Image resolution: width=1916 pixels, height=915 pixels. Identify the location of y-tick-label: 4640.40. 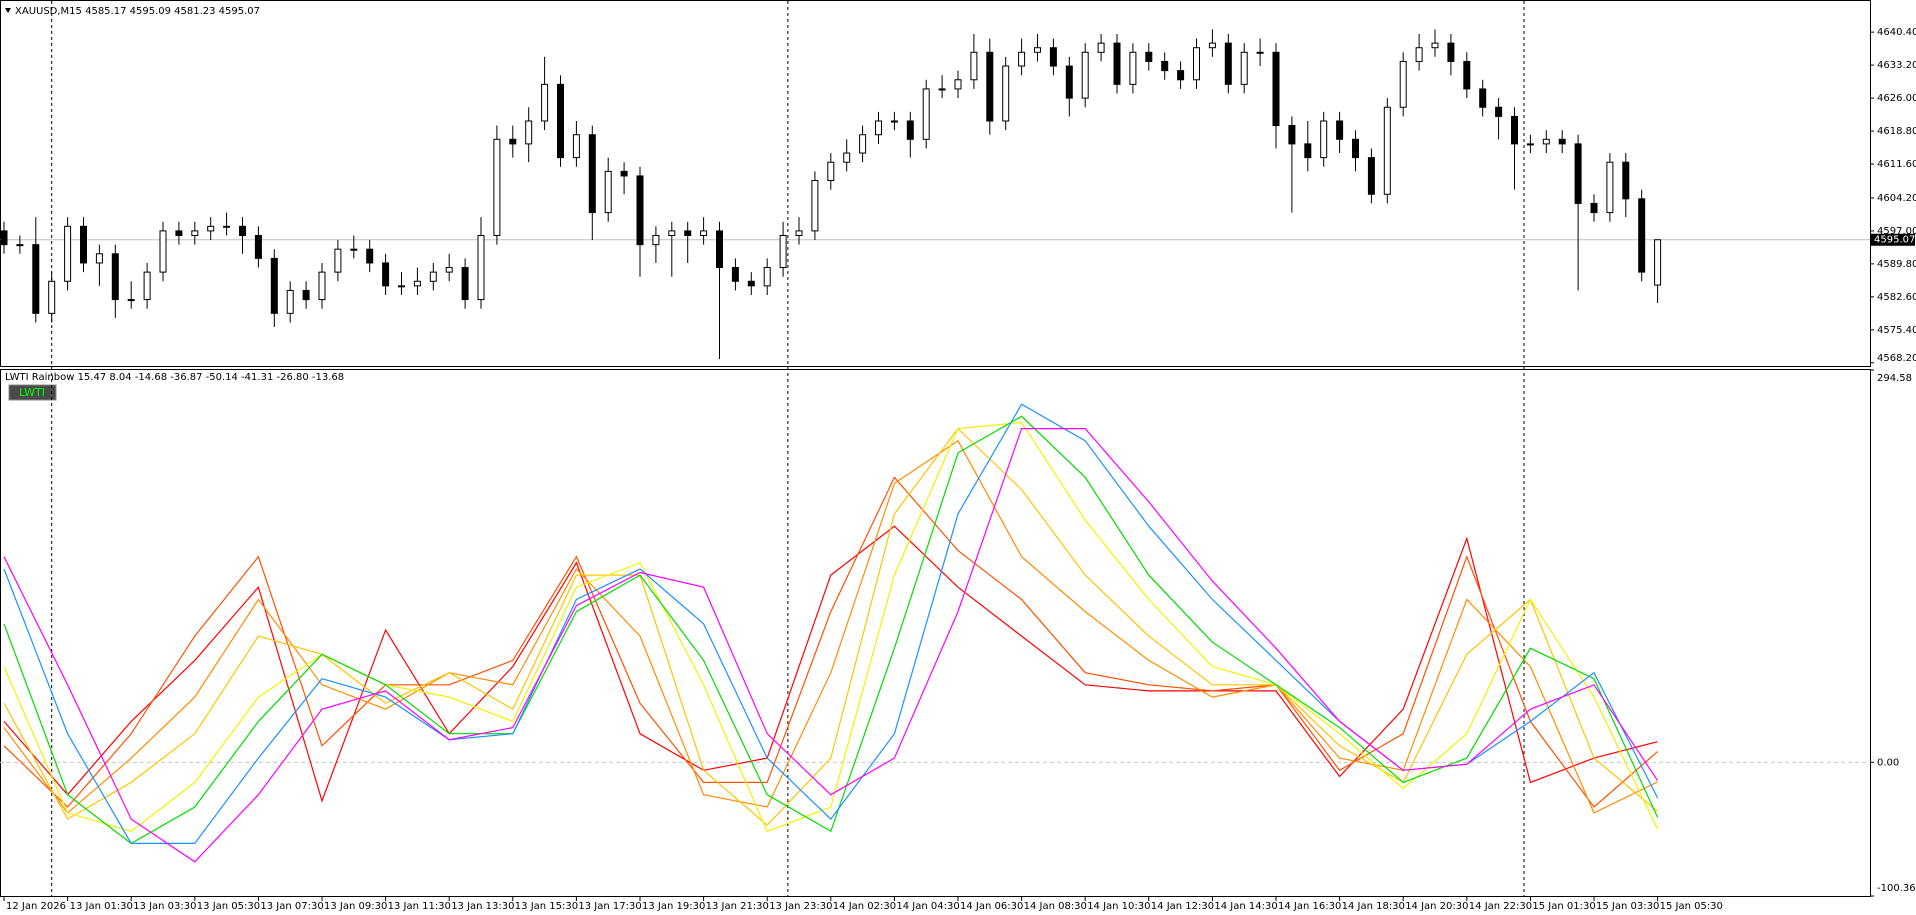
(1896, 32).